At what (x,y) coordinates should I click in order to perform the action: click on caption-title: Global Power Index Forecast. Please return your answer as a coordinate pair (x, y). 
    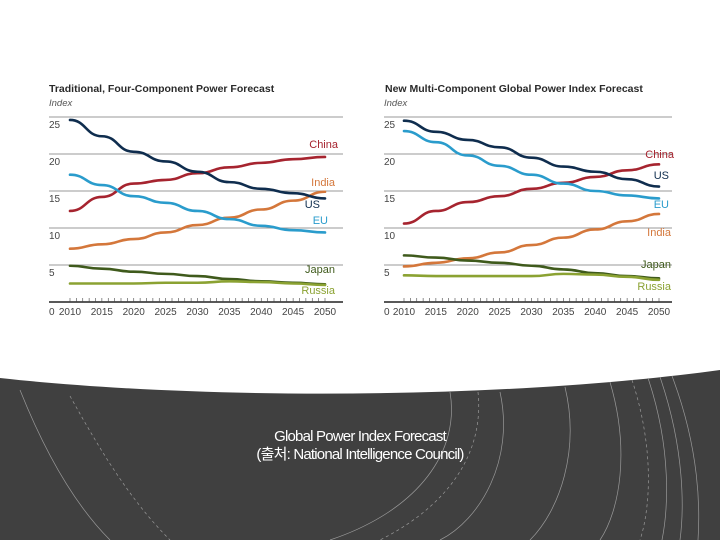
    Looking at the image, I should click on (360, 436).